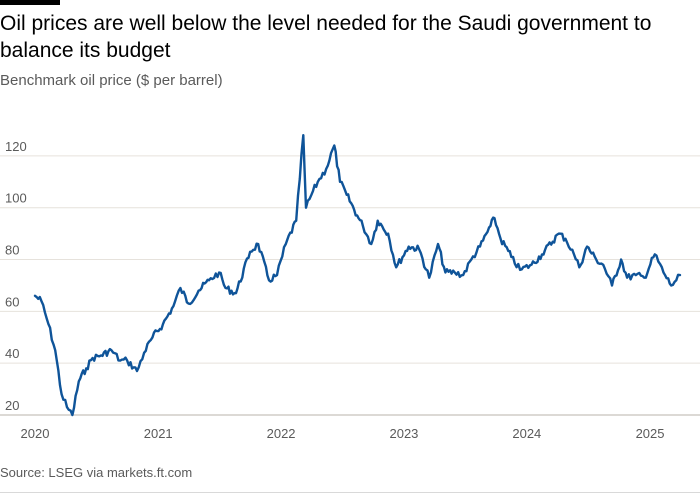  What do you see at coordinates (158, 433) in the screenshot?
I see `x-tick-label: 2021` at bounding box center [158, 433].